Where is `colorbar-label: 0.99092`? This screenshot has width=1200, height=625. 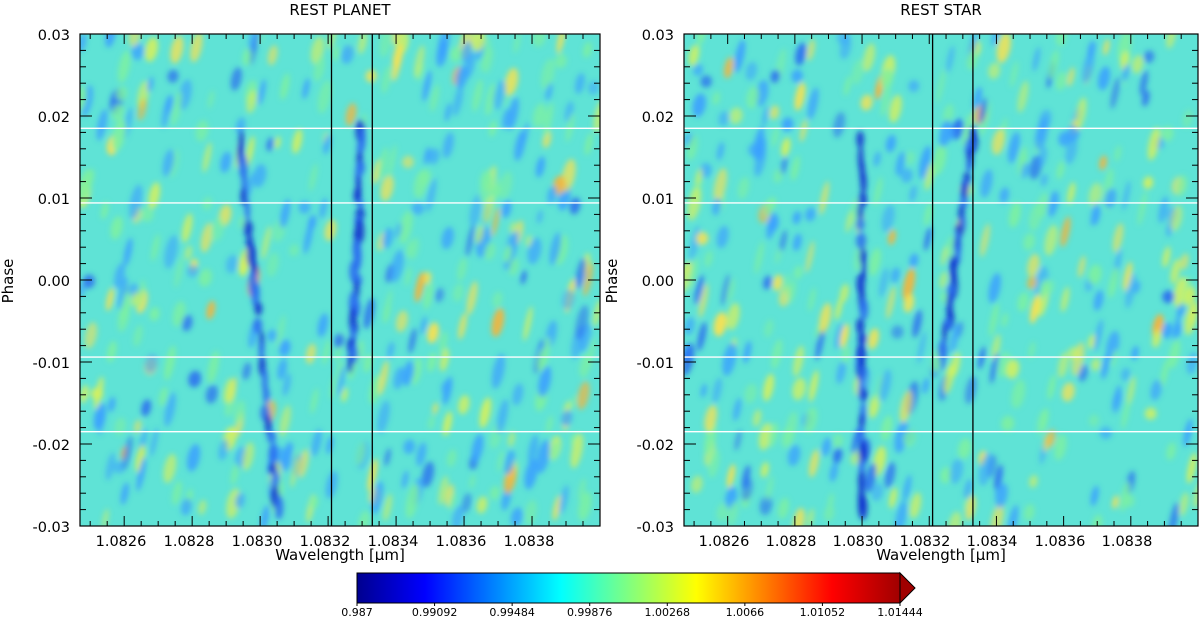 colorbar-label: 0.99092 is located at coordinates (435, 612).